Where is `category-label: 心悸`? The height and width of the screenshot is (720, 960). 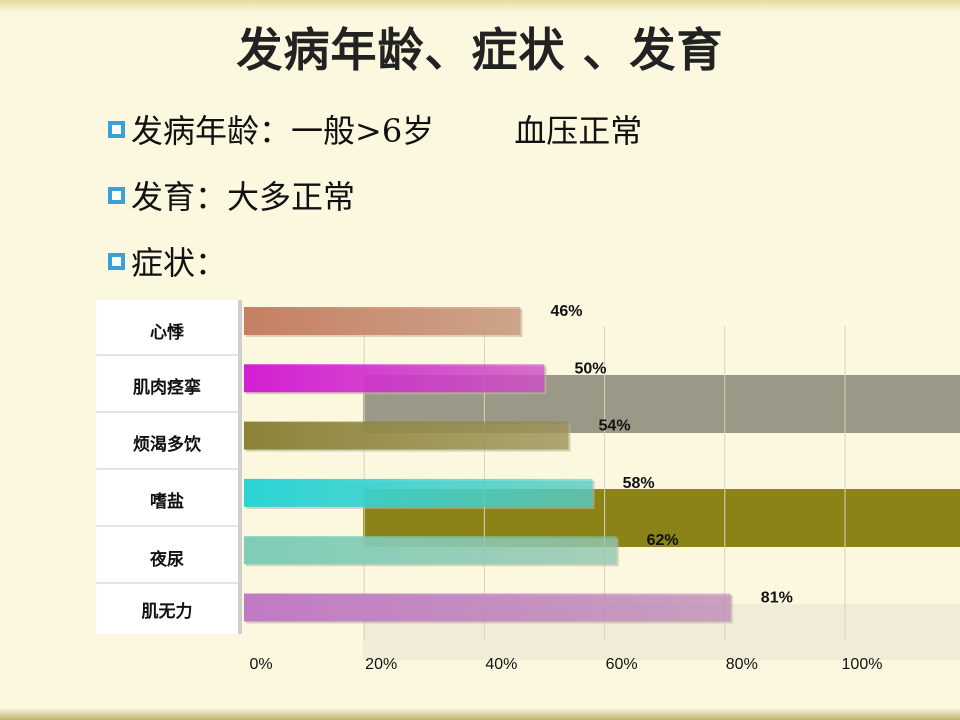
category-label: 心悸 is located at coordinates (167, 333).